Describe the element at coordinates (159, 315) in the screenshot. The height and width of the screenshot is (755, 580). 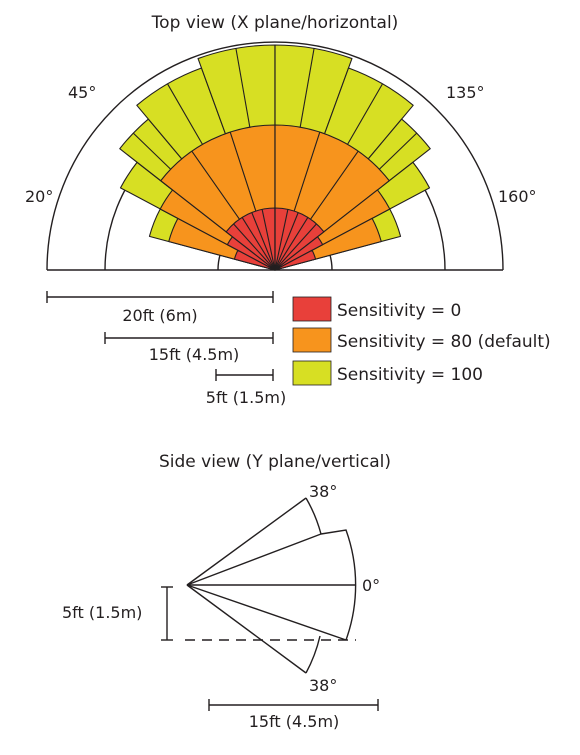
I see `scale-label-20ft: 20ft (6m)` at that location.